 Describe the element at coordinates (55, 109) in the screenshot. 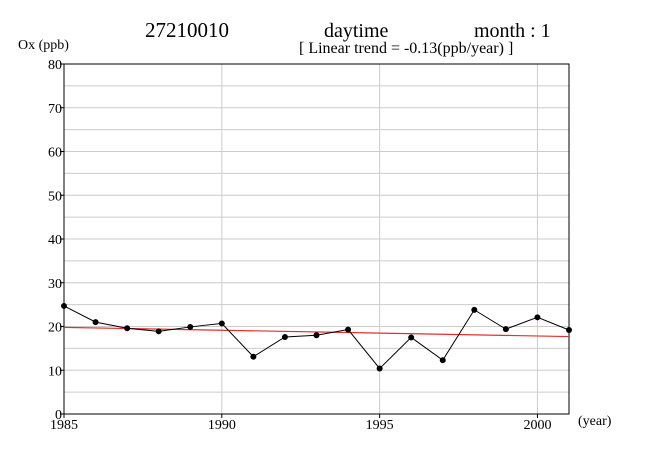

I see `y-tick-label: 70` at that location.